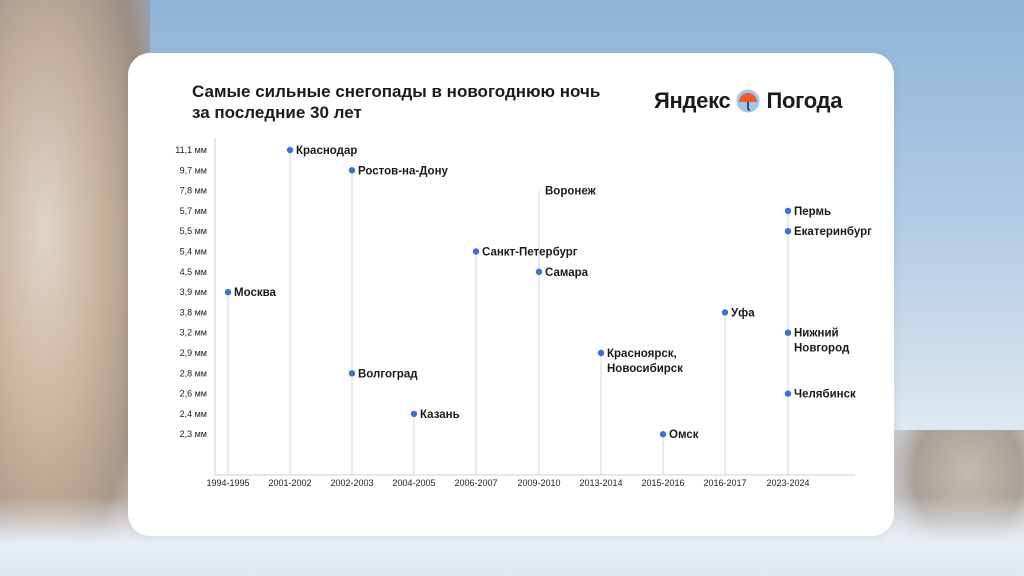 Image resolution: width=1024 pixels, height=576 pixels. What do you see at coordinates (816, 334) in the screenshot?
I see `point-label: Нижний` at bounding box center [816, 334].